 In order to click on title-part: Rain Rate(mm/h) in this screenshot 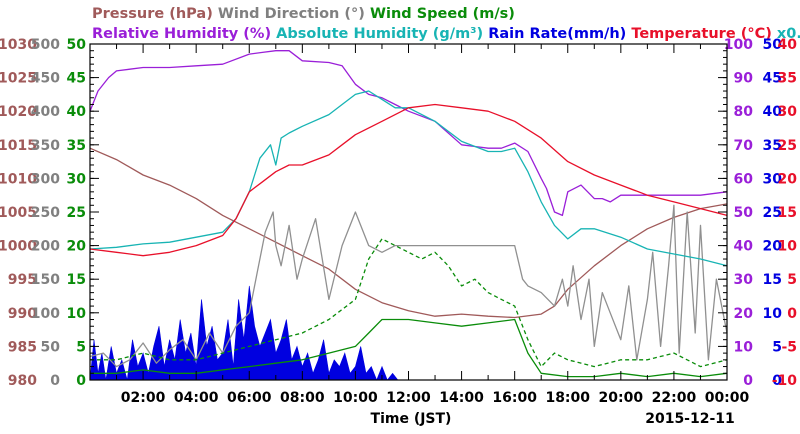, I will do `click(554, 34)`.